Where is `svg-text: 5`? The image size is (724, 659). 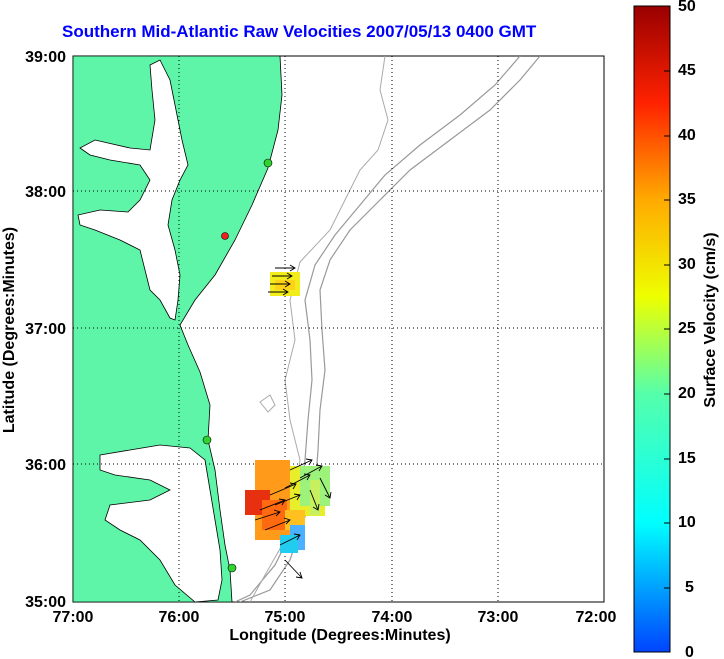 svg-text: 5 is located at coordinates (689, 587).